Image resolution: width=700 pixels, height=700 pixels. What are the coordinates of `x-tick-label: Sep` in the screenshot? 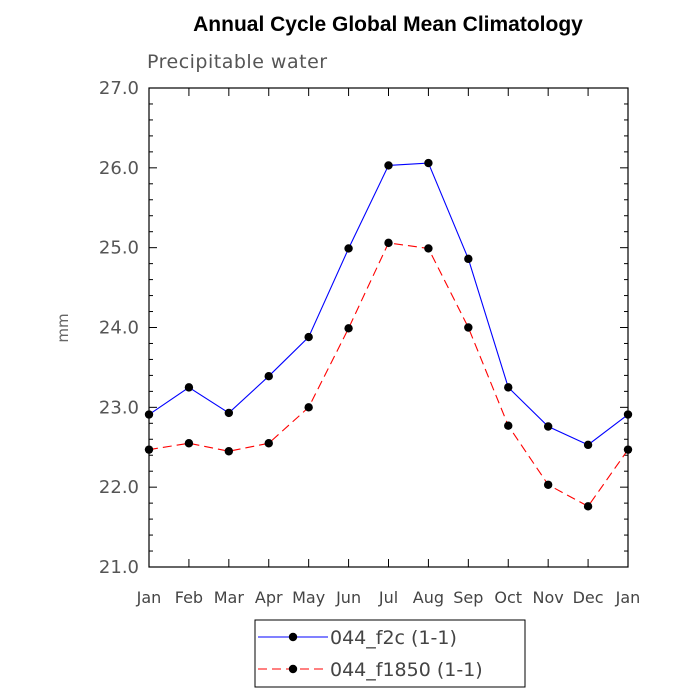 It's located at (468, 597).